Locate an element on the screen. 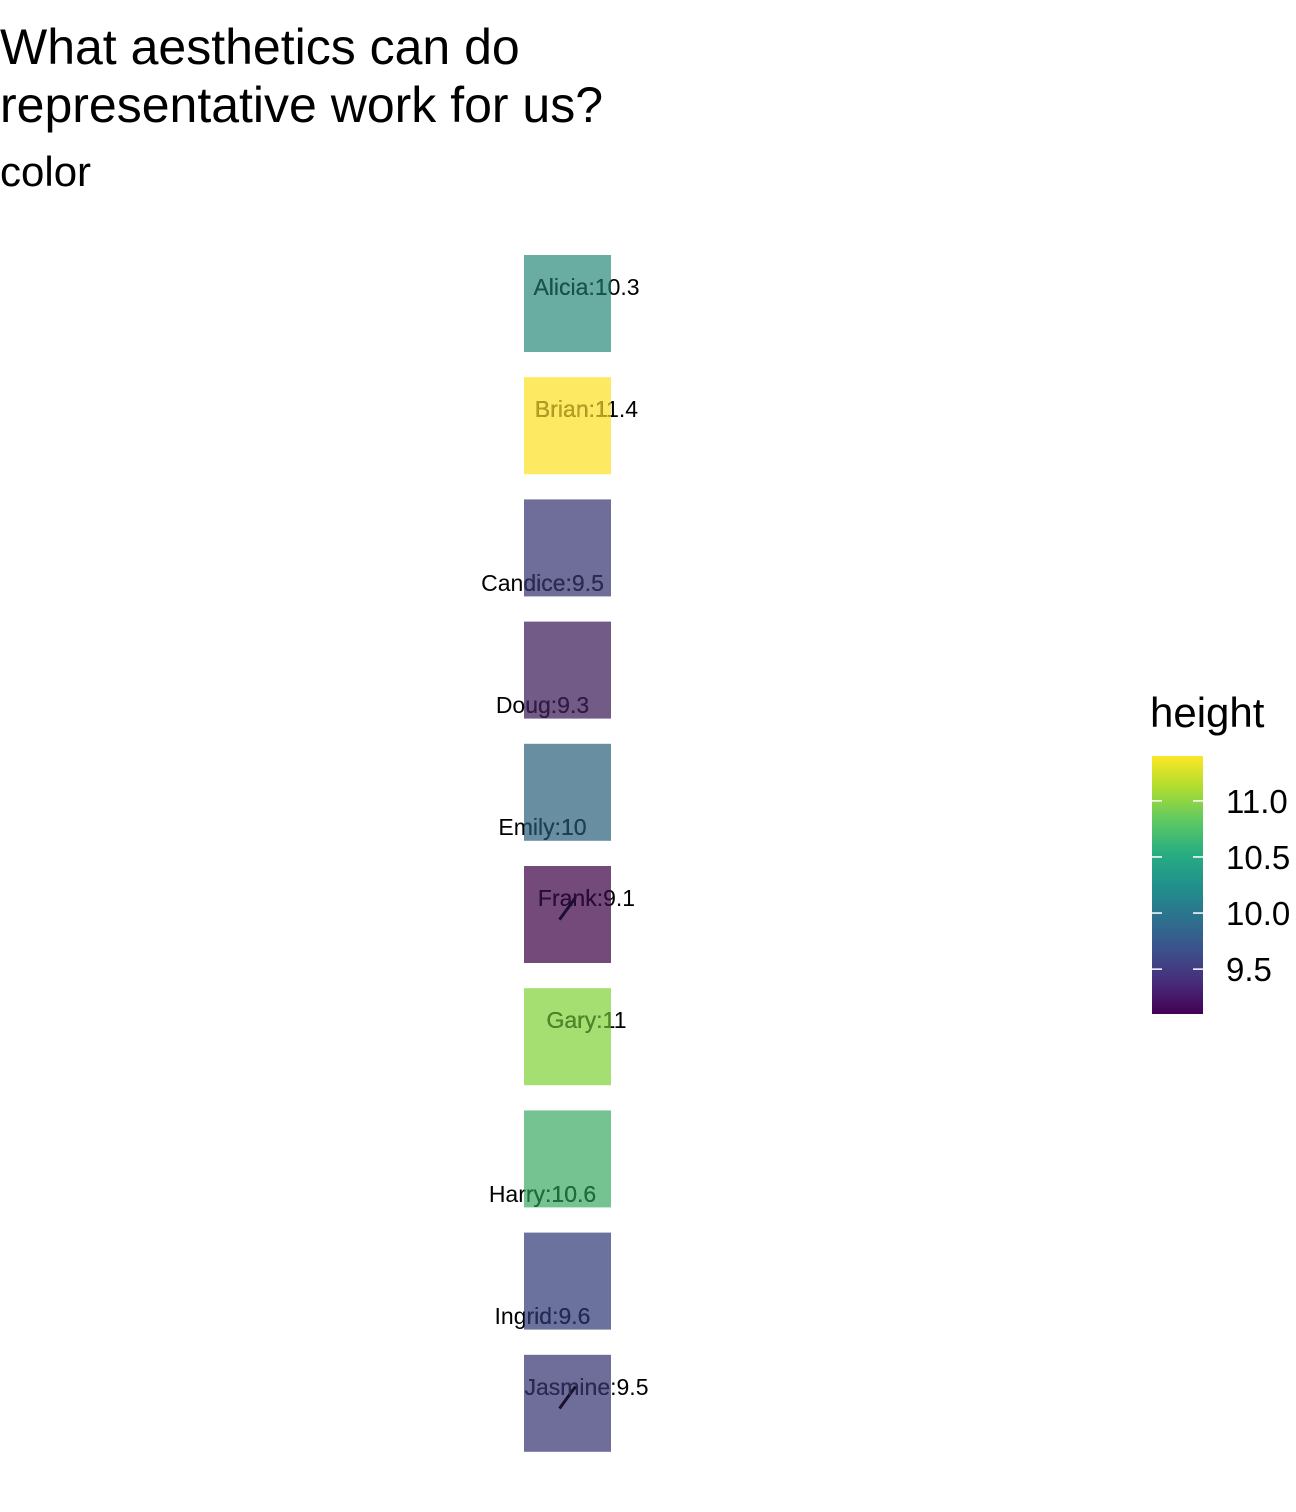 This screenshot has width=1296, height=1512. tile-label-candice: Candice:9.5 is located at coordinates (542, 583).